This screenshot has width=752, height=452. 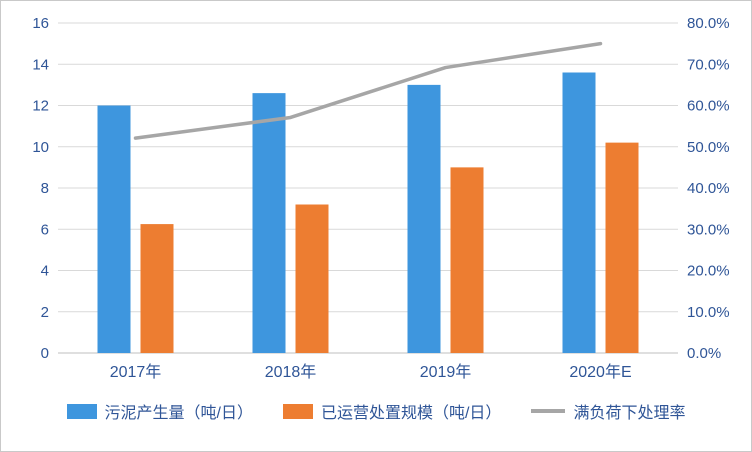 What do you see at coordinates (411, 413) in the screenshot?
I see `legend-label-disposal-capacity: 已运营处置规模（吨/日）` at bounding box center [411, 413].